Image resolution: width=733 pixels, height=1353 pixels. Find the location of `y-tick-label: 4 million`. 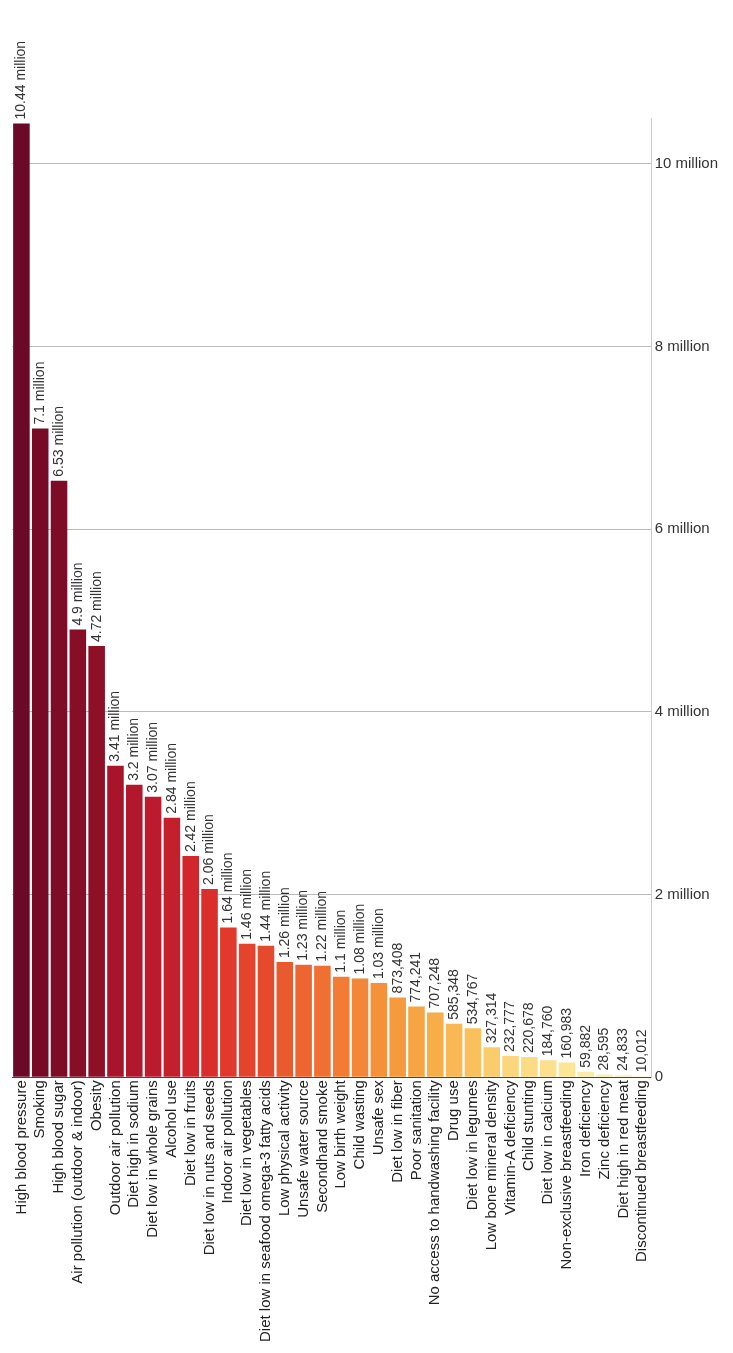

y-tick-label: 4 million is located at coordinates (682, 710).